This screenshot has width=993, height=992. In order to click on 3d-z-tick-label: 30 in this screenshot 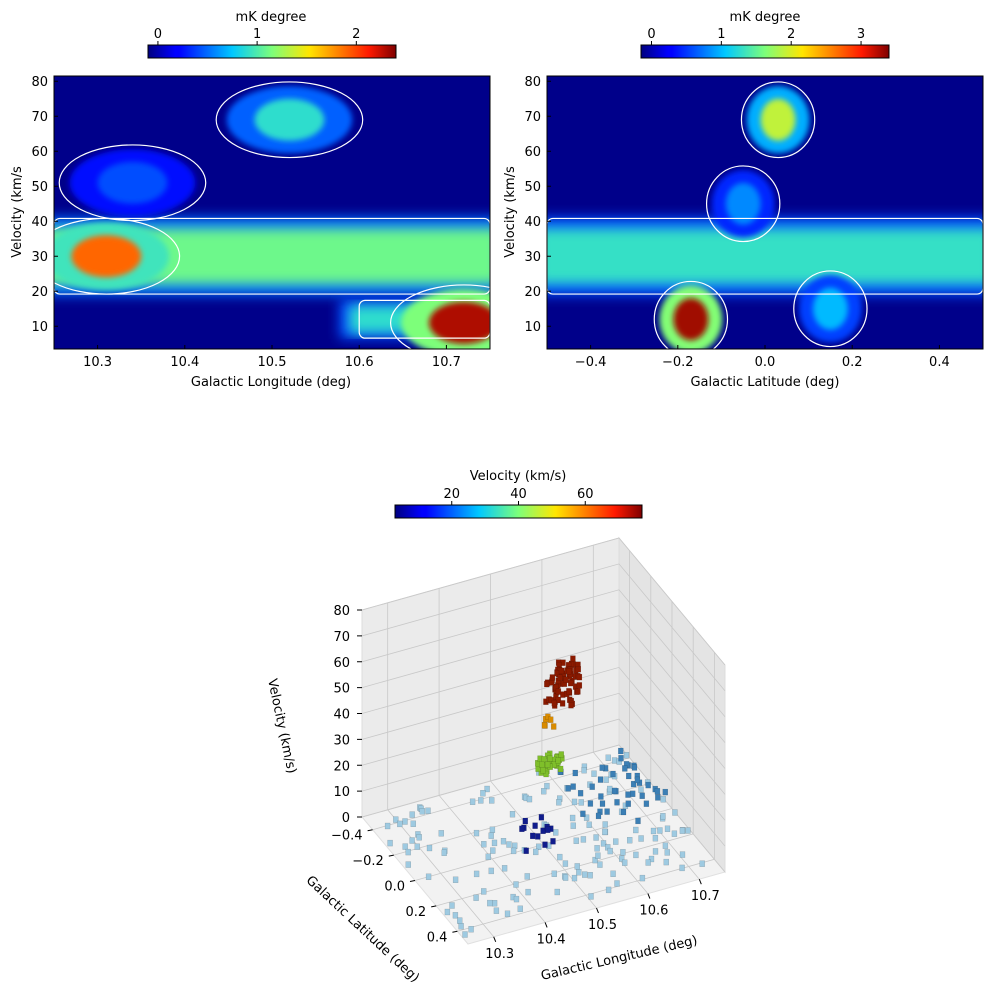, I will do `click(341, 740)`.